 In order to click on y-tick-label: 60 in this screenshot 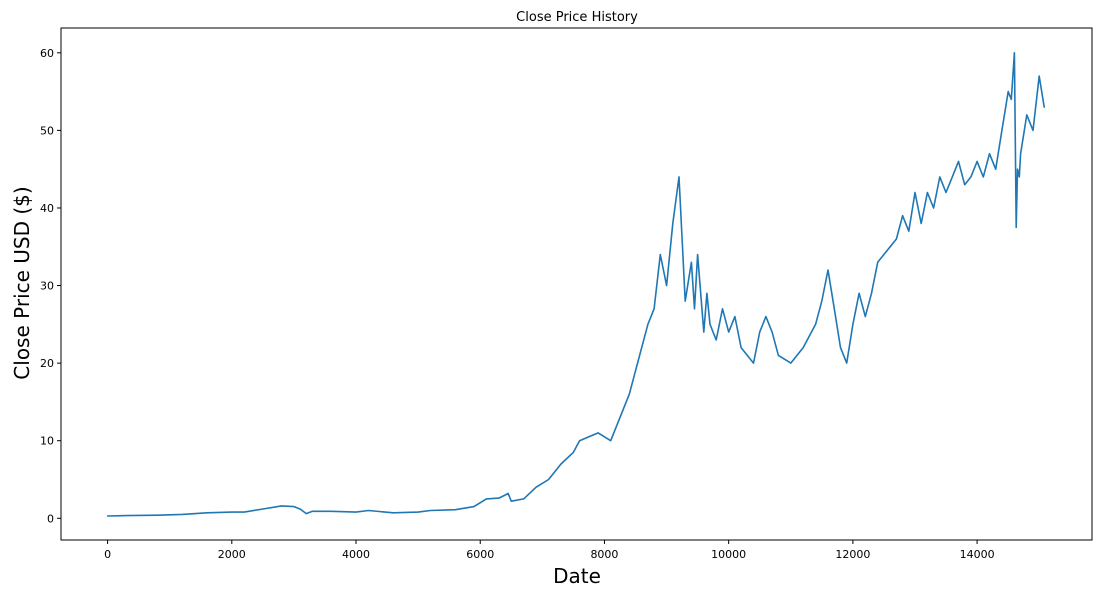, I will do `click(47, 53)`.